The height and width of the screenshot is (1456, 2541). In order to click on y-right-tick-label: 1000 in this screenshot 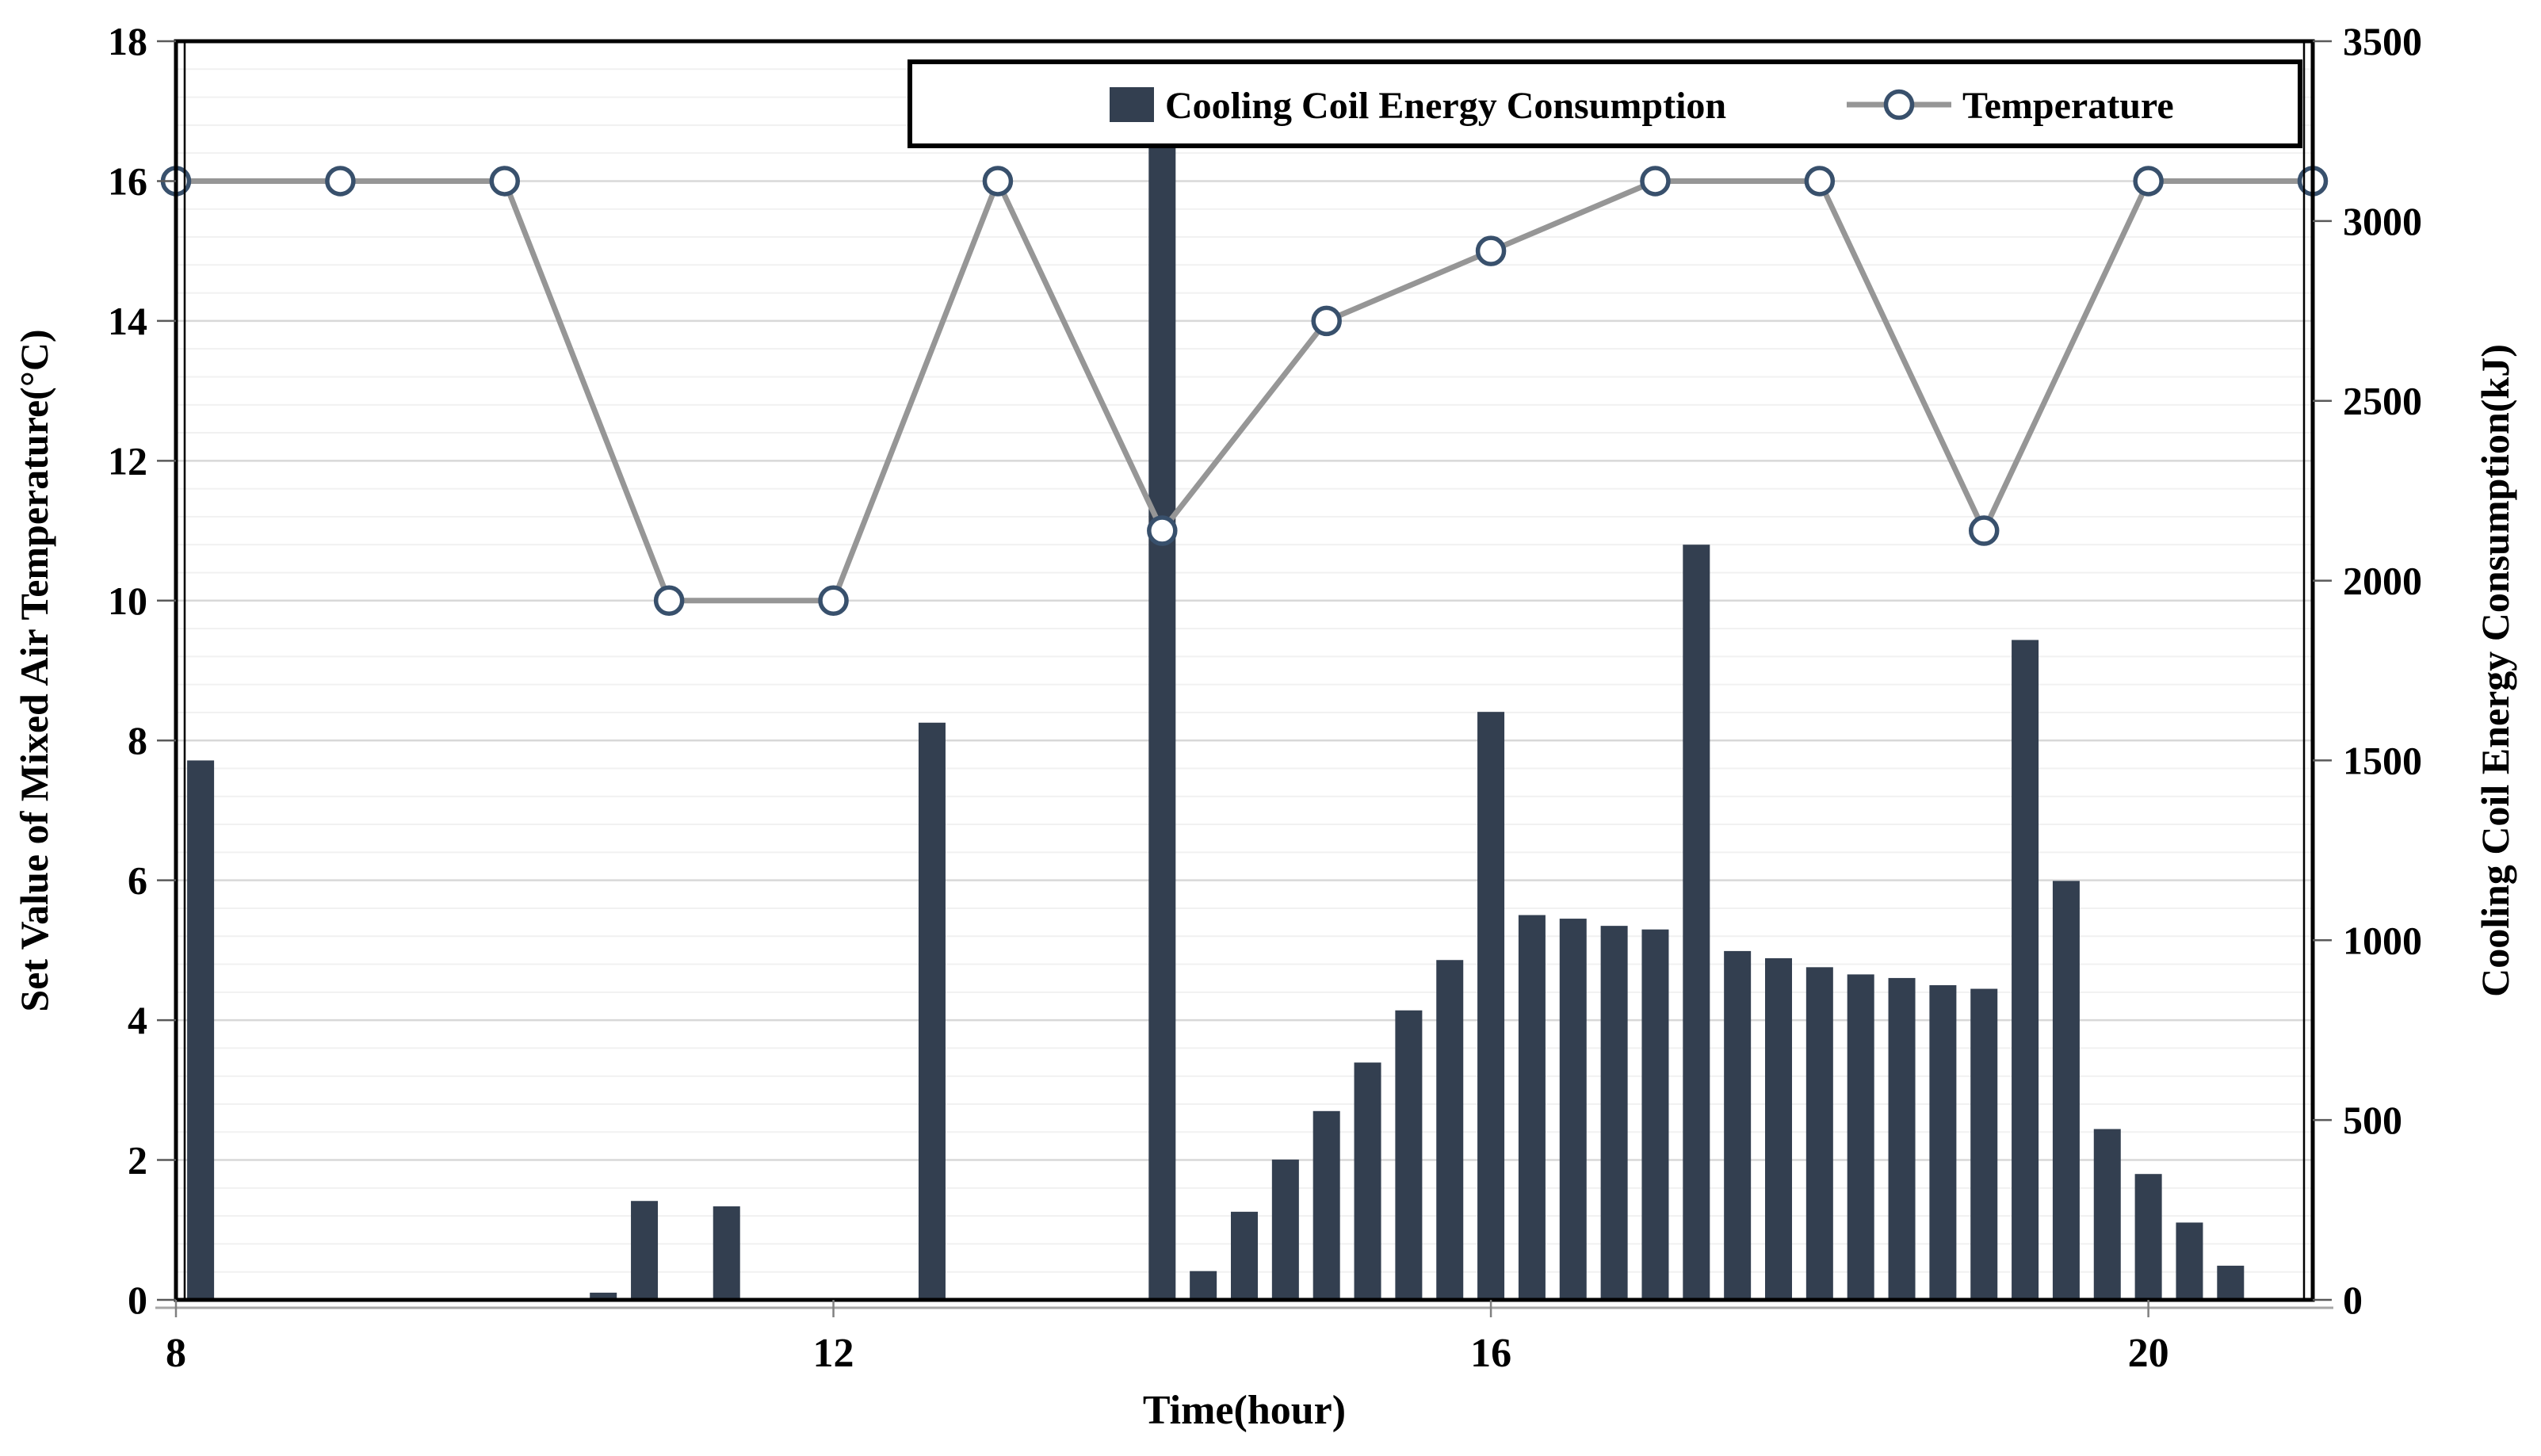, I will do `click(2382, 940)`.